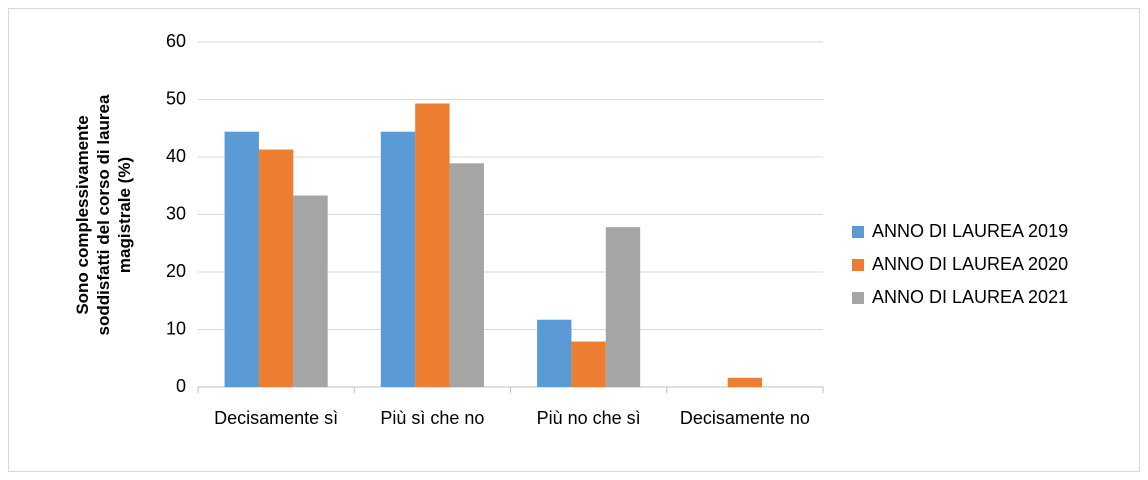 This screenshot has width=1148, height=480. Describe the element at coordinates (970, 231) in the screenshot. I see `legend-label: ANNO DI LAUREA 2019` at that location.